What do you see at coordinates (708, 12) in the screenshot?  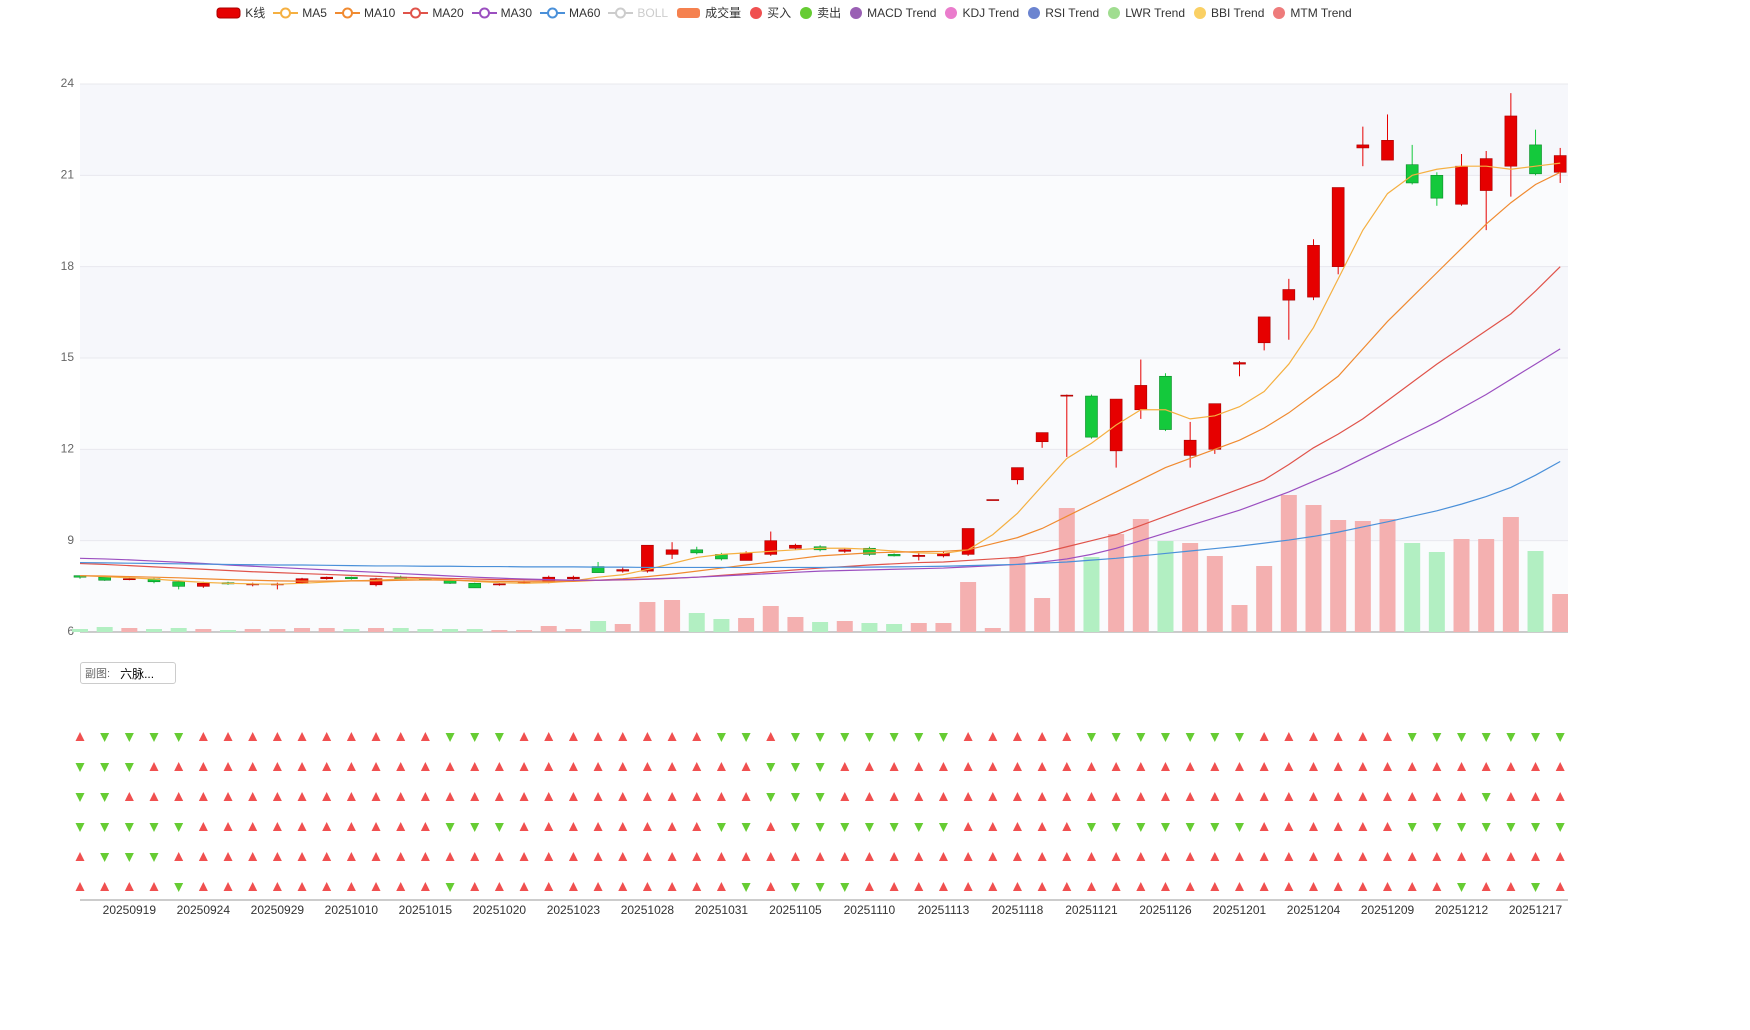 I see `legend-item: 成交量` at bounding box center [708, 12].